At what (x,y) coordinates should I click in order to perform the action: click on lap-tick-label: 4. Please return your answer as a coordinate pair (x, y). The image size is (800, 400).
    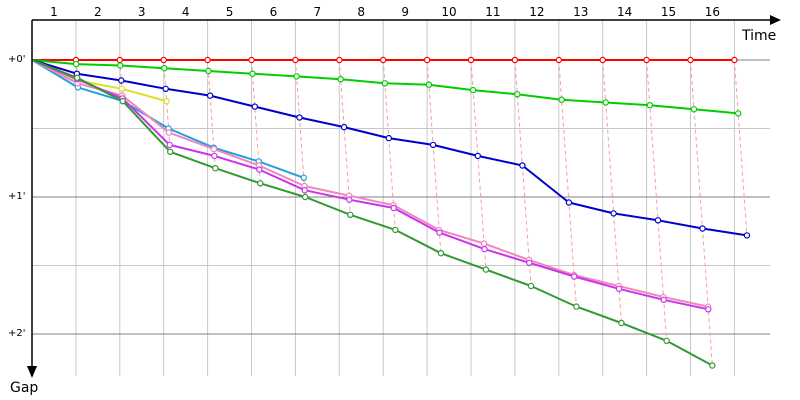
    Looking at the image, I should click on (186, 12).